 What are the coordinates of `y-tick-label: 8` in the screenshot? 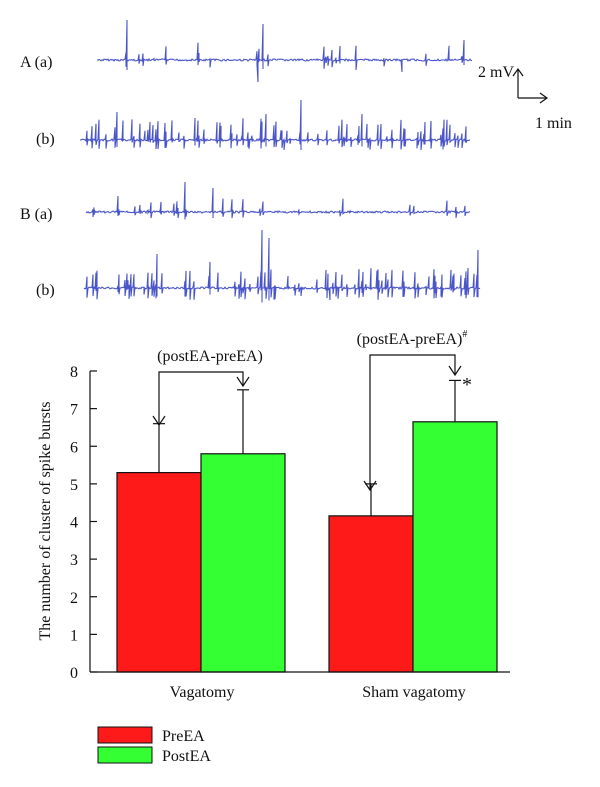 It's located at (74, 372).